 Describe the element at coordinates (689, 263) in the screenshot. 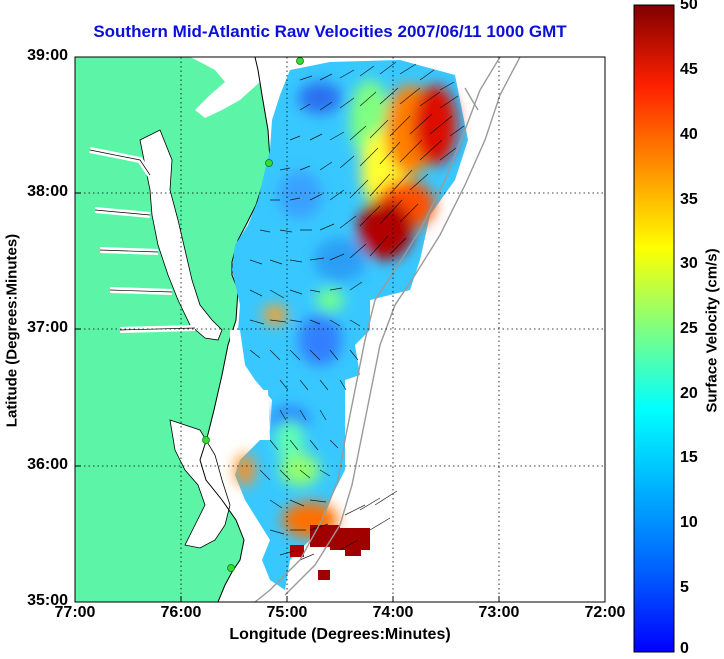

I see `colorbar-tick: 30` at that location.